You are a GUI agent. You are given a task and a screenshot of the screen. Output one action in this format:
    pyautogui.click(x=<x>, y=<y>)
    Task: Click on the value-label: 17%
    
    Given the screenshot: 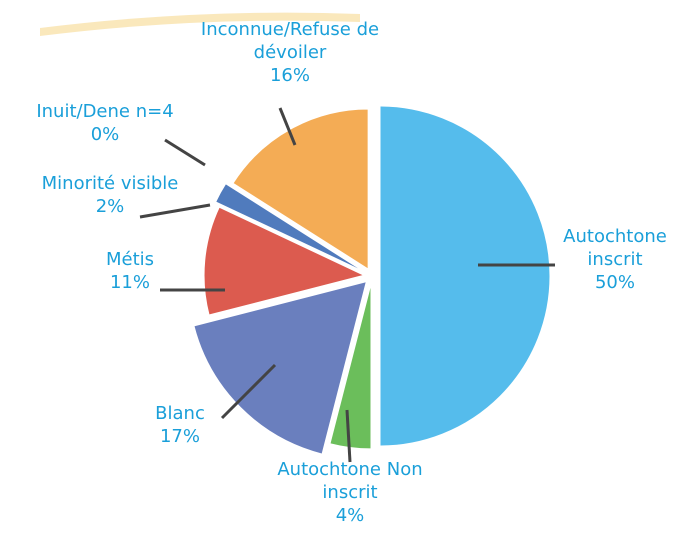 What is the action you would take?
    pyautogui.click(x=179, y=436)
    